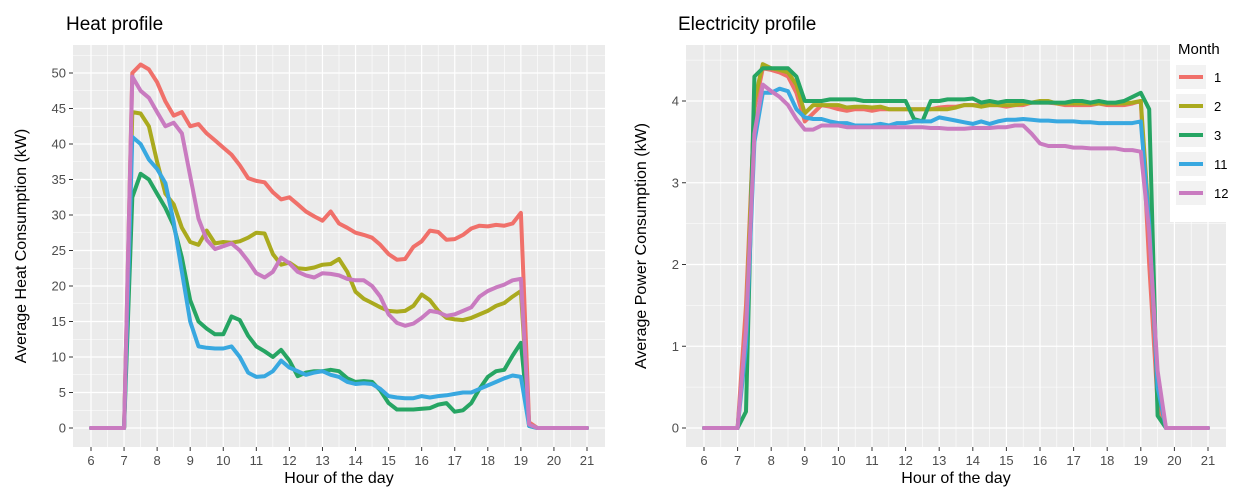 This screenshot has width=1235, height=492. Describe the element at coordinates (59, 215) in the screenshot. I see `heat-y-tick-label: 30` at that location.